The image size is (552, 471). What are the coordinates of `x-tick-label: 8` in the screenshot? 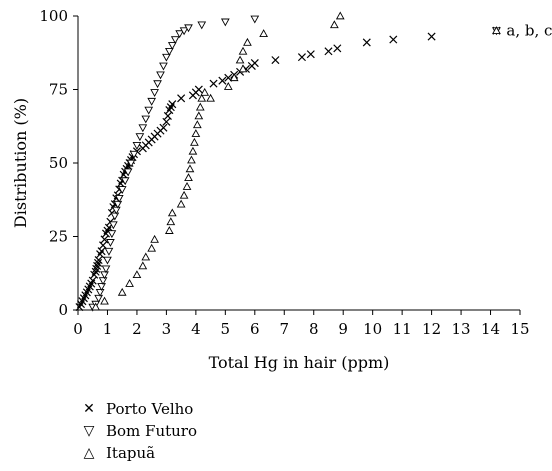 It's located at (314, 329).